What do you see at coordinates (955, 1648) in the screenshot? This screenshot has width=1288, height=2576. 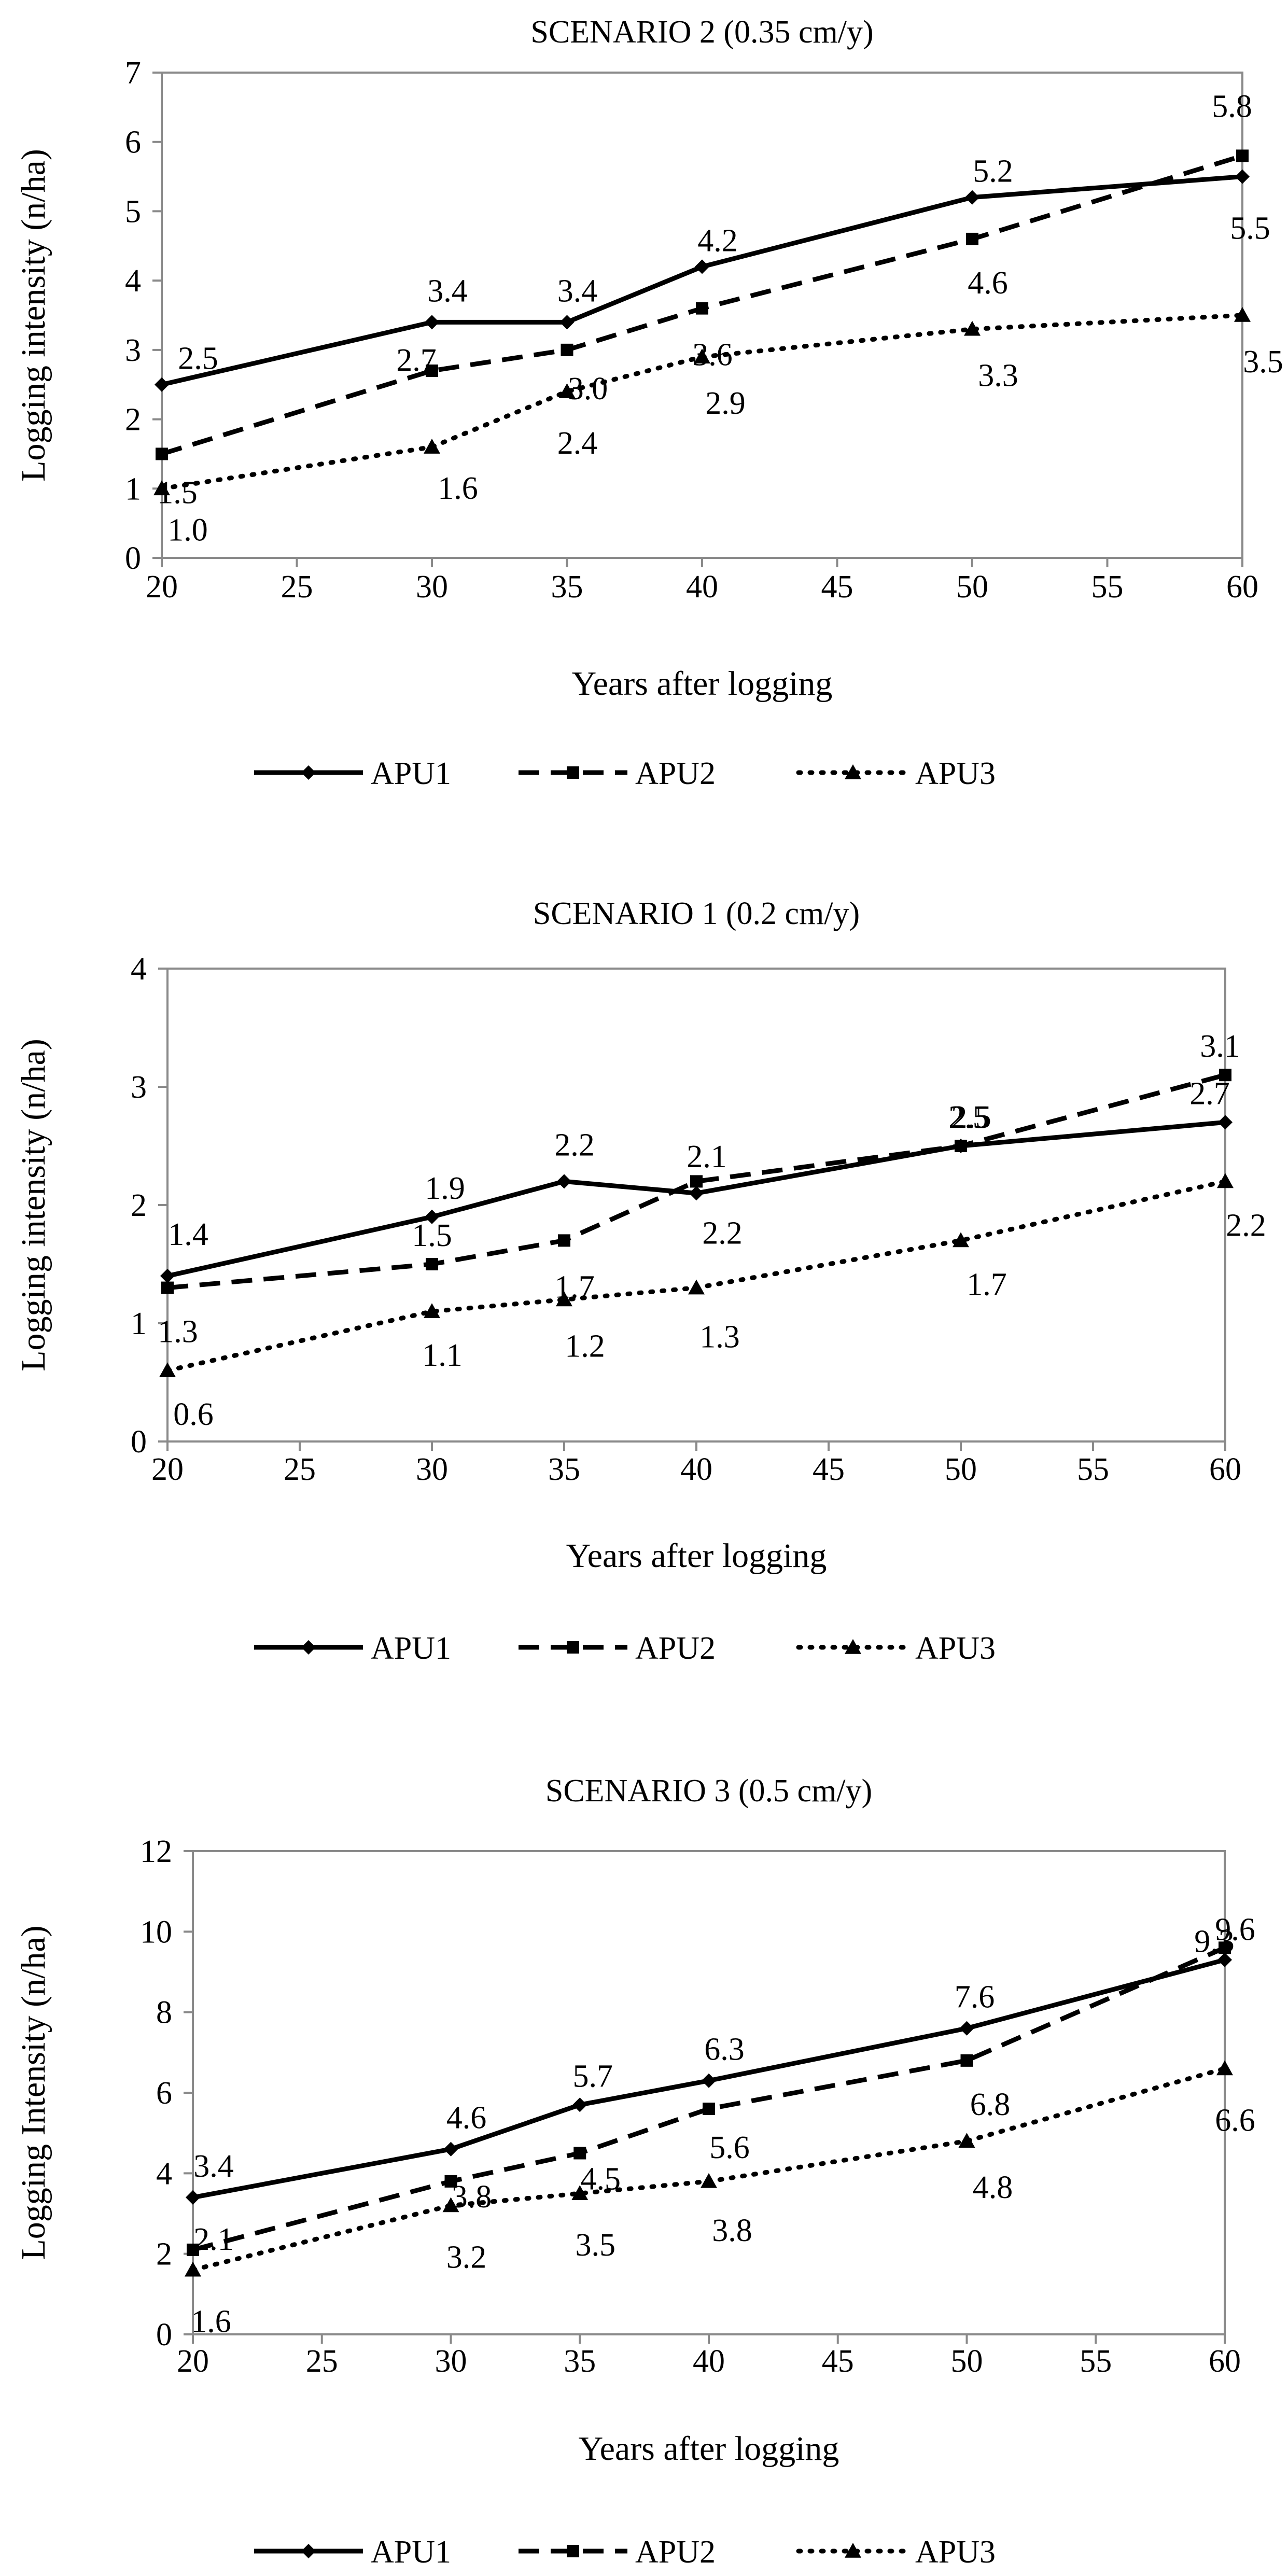 I see `legend-label-apu3: APU3` at bounding box center [955, 1648].